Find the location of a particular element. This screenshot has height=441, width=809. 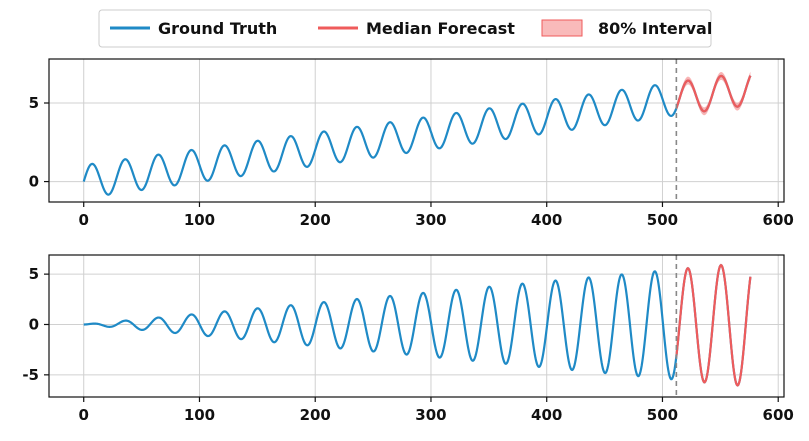

bottom-y-ticks: -5 0 5 is located at coordinates (35, 324).